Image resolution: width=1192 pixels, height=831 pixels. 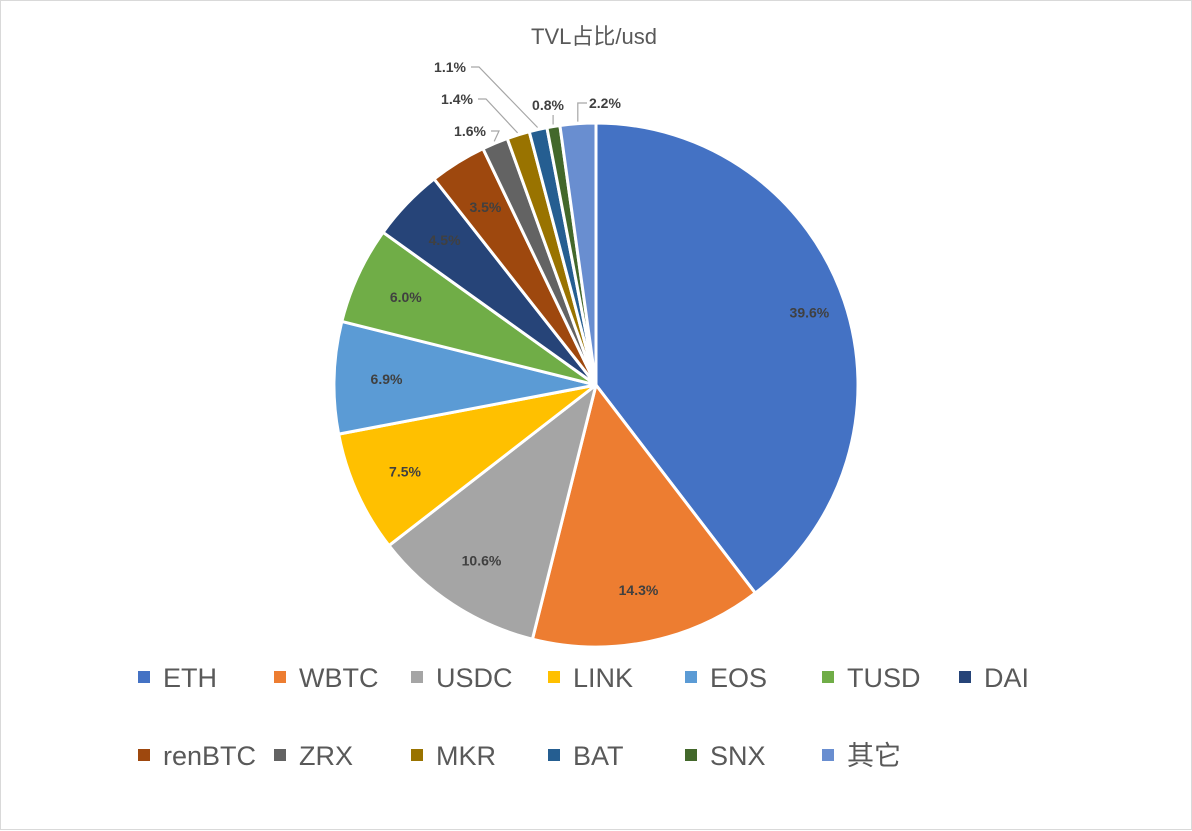 I want to click on data-label-eos: 6.9%, so click(x=387, y=379).